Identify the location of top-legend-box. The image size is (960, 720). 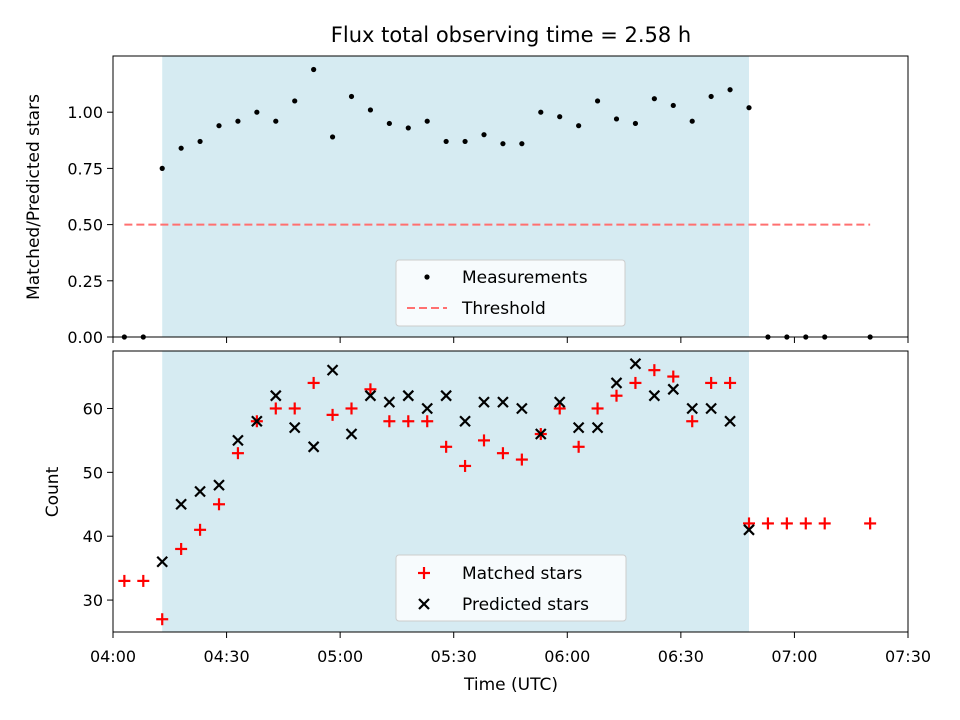
(510, 293).